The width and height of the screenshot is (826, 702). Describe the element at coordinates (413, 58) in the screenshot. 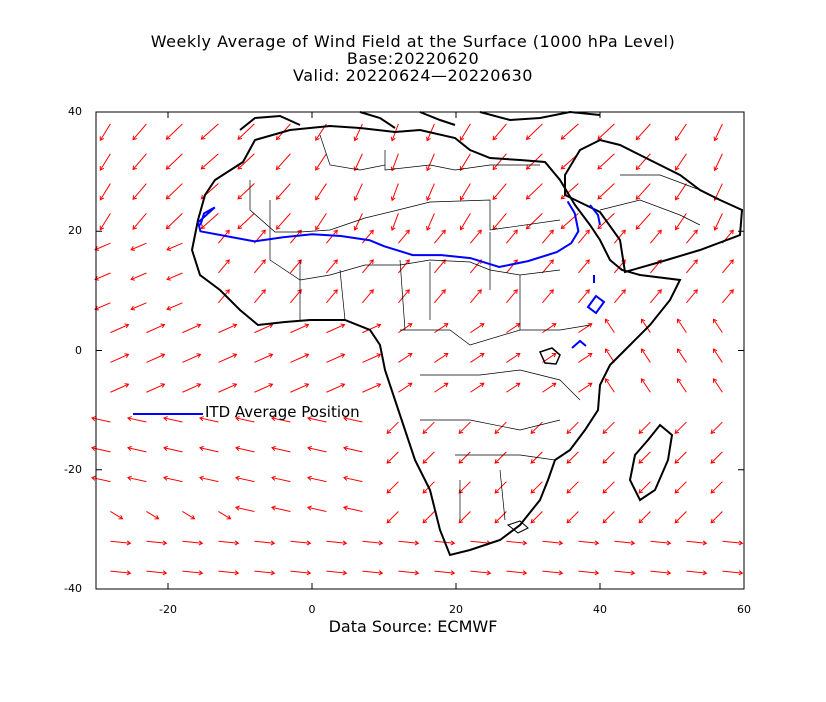

I see `map-title-line2: Base:20220620` at that location.